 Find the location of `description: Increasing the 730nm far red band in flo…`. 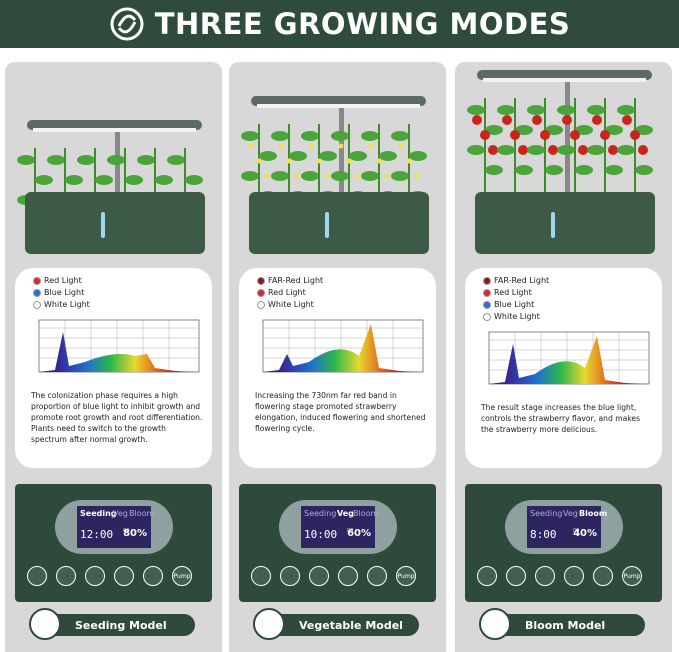

description: Increasing the 730nm far red band in flo… is located at coordinates (340, 412).